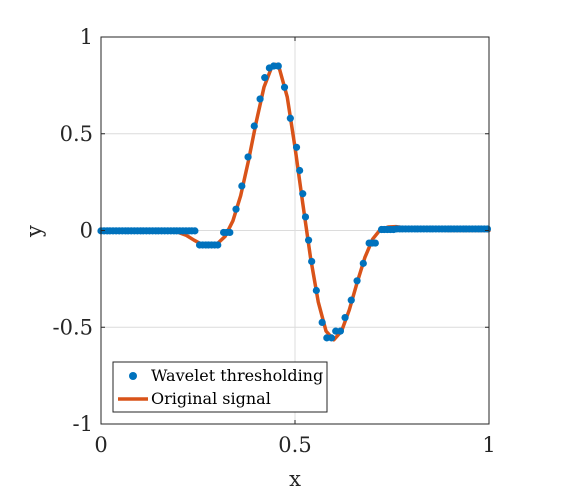  I want to click on legend: Wavelet thresholding Original signal, so click(220, 387).